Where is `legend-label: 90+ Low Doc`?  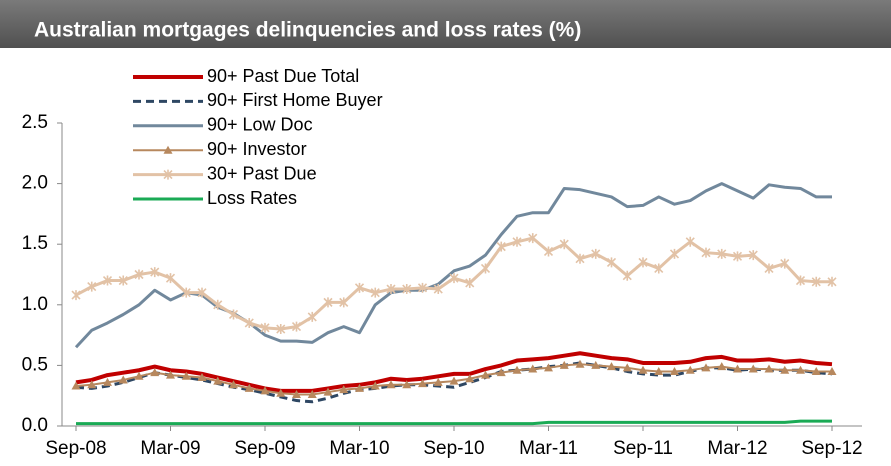
legend-label: 90+ Low Doc is located at coordinates (260, 125).